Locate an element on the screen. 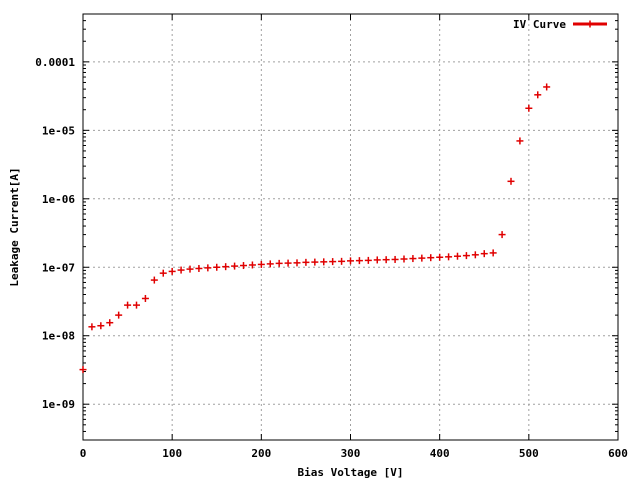 Image resolution: width=640 pixels, height=480 pixels. x-tick-label: 100 is located at coordinates (172, 453).